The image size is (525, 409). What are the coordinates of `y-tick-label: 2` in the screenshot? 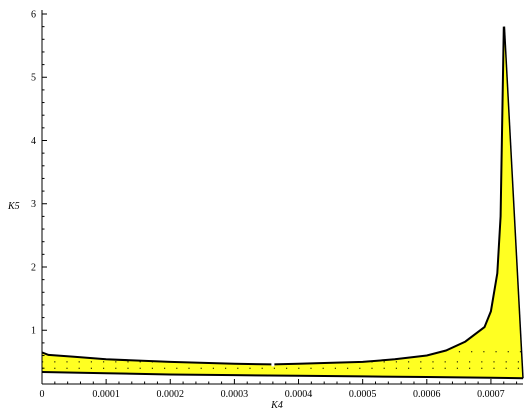 It's located at (33, 267).